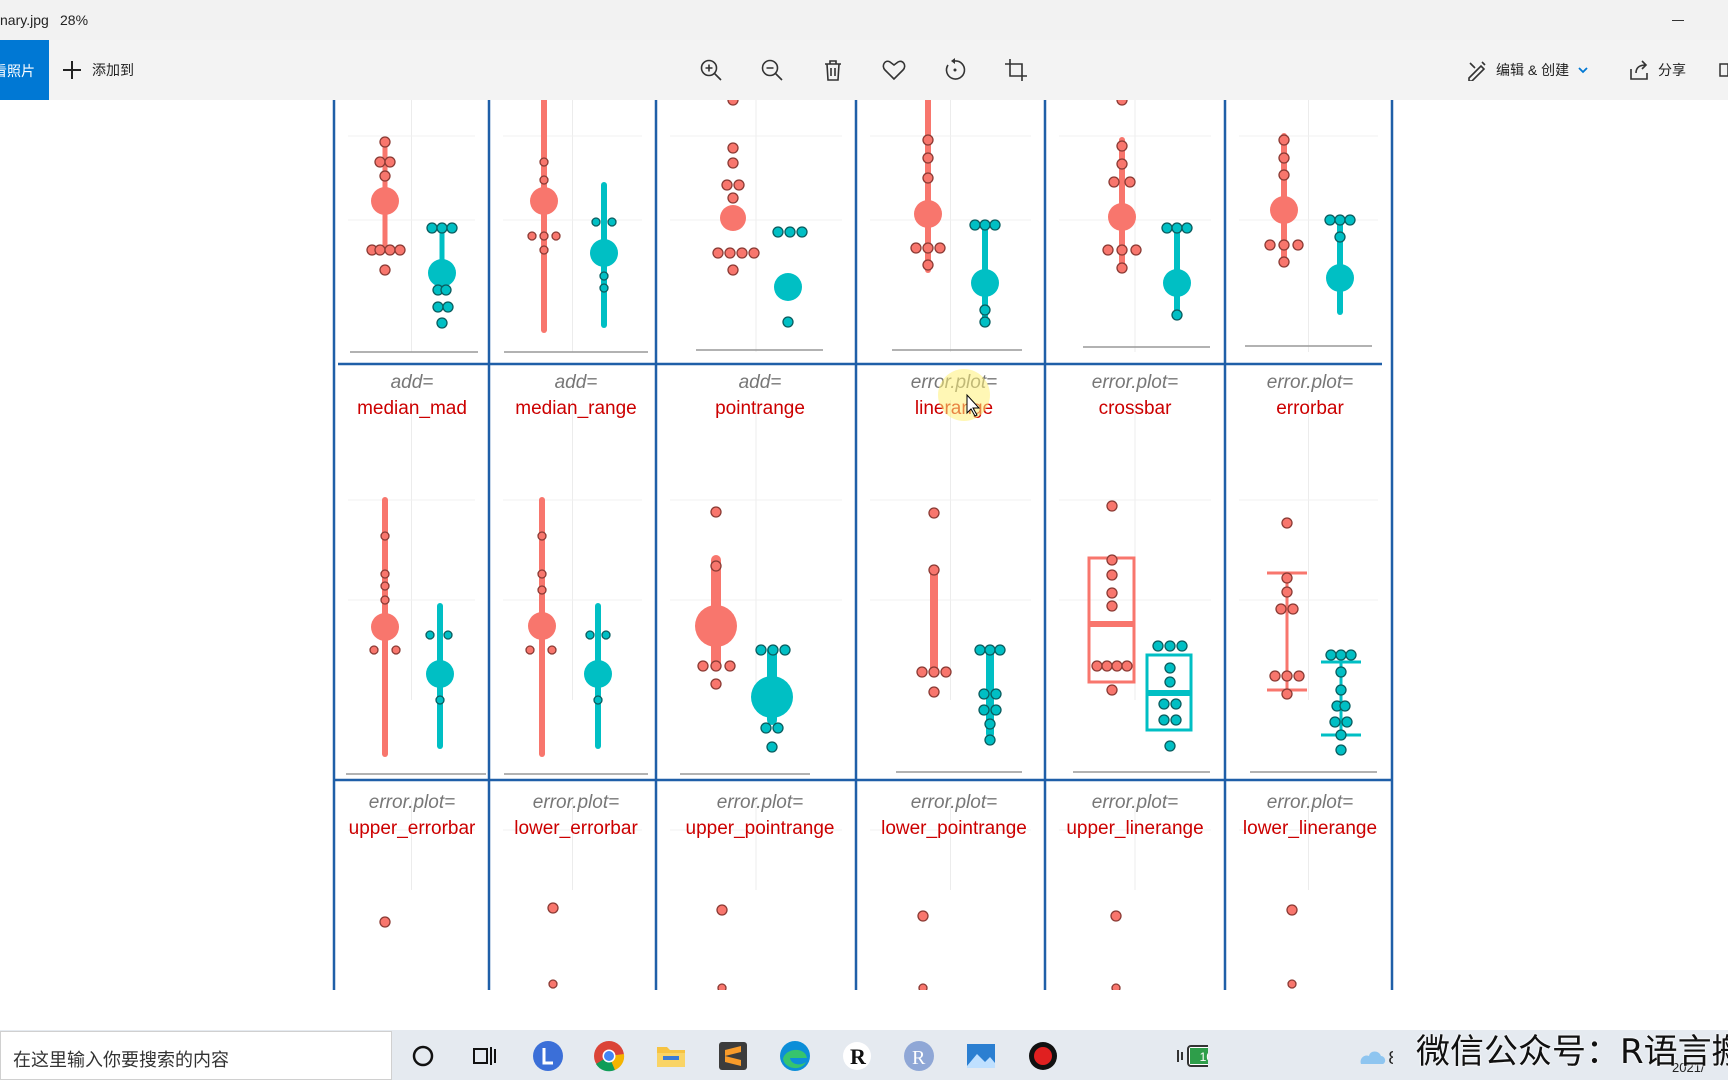 The height and width of the screenshot is (1080, 1728). What do you see at coordinates (1678, 20) in the screenshot?
I see `minimize-button` at bounding box center [1678, 20].